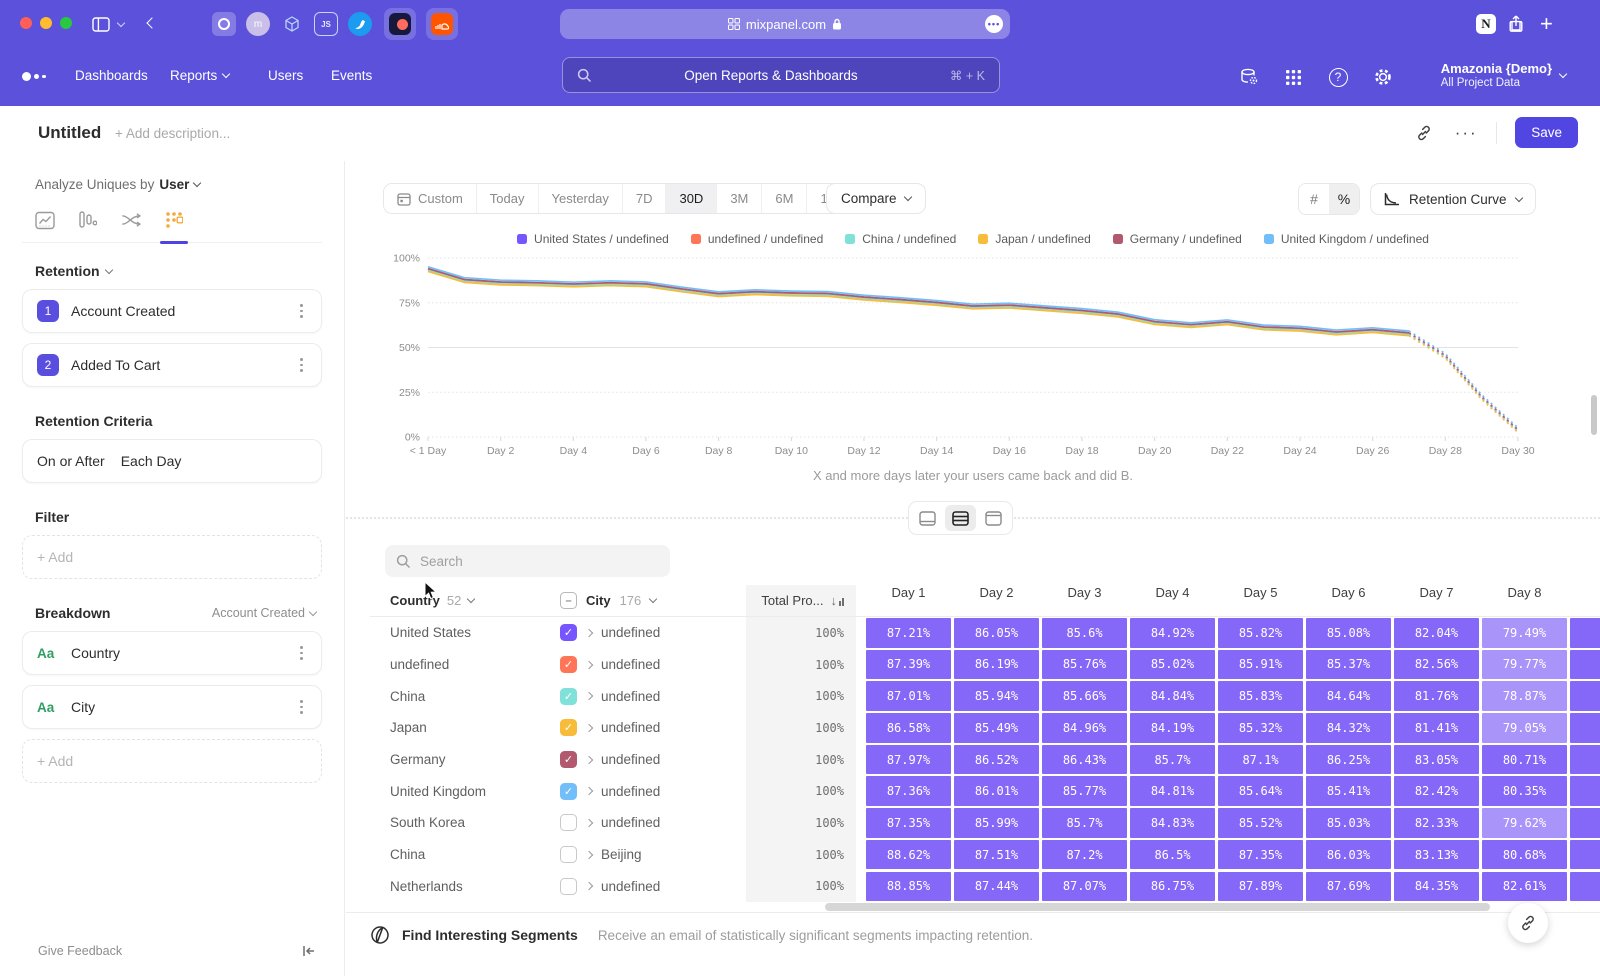 This screenshot has width=1600, height=976. What do you see at coordinates (527, 561) in the screenshot?
I see `table-search-input: Search` at bounding box center [527, 561].